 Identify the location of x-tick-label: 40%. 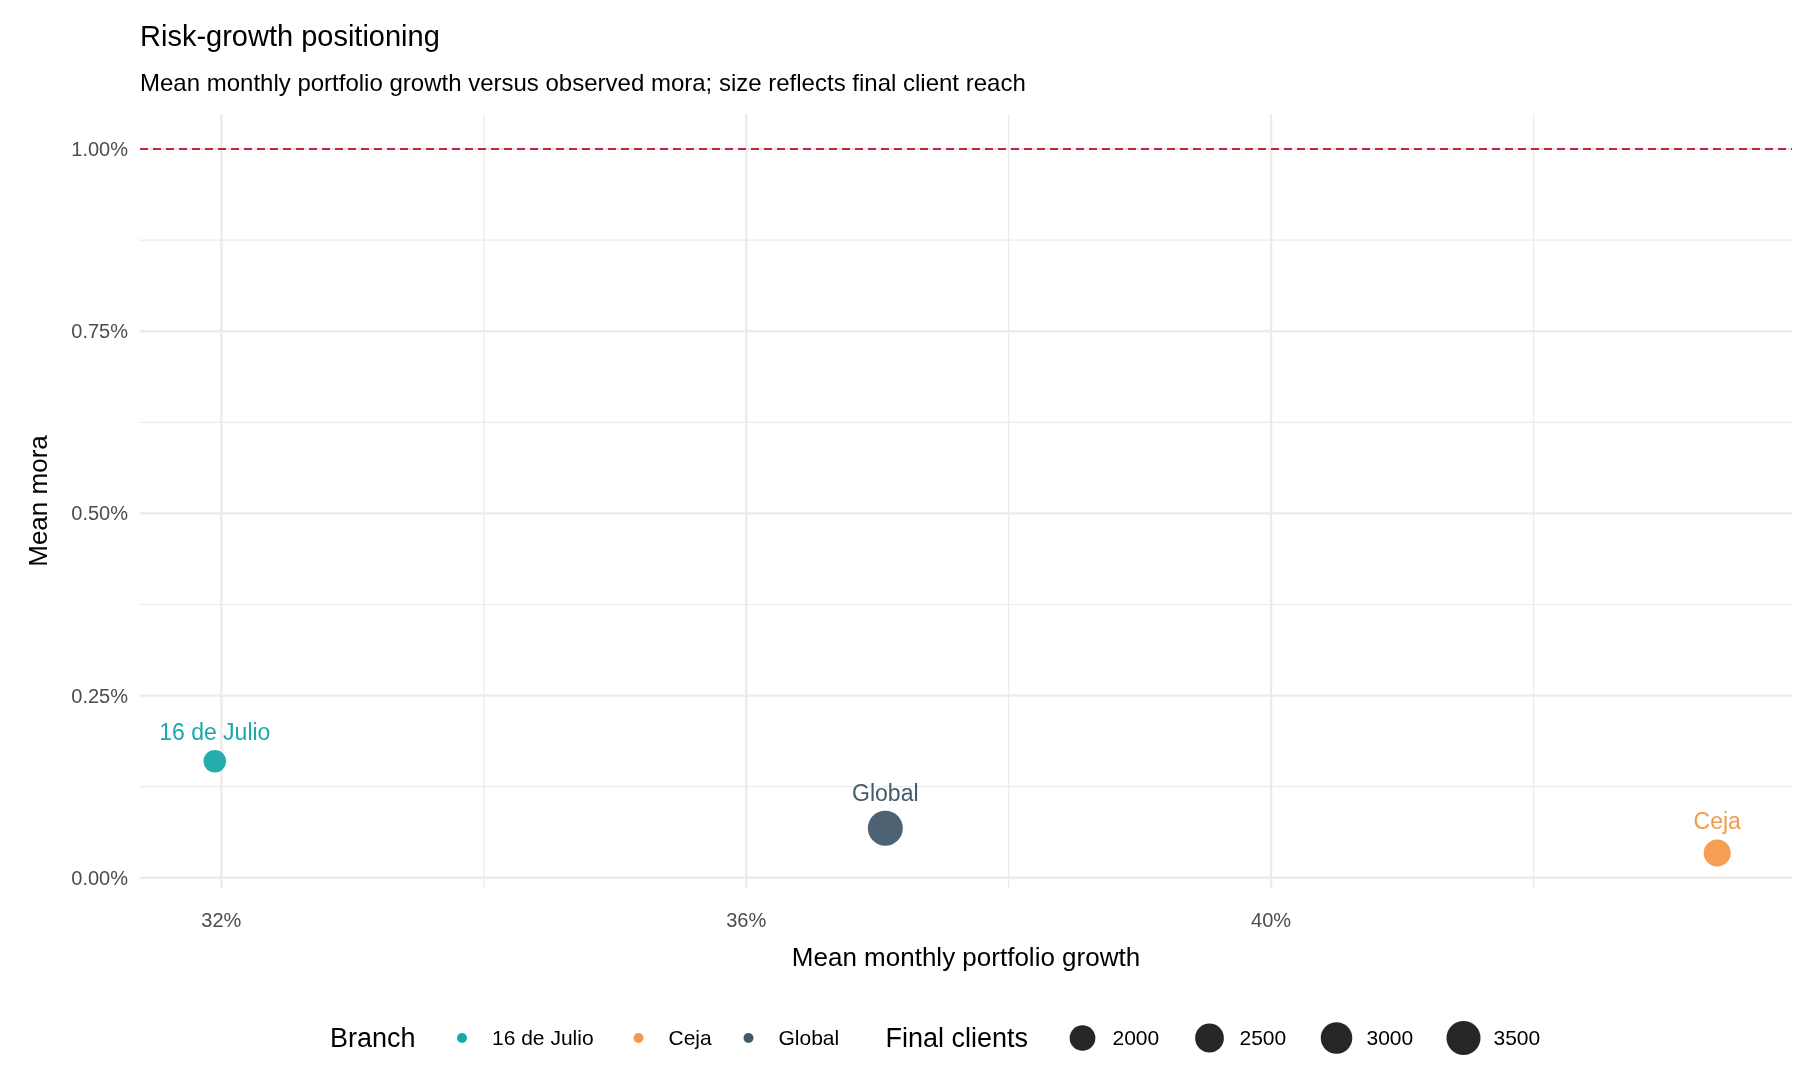
(1271, 920).